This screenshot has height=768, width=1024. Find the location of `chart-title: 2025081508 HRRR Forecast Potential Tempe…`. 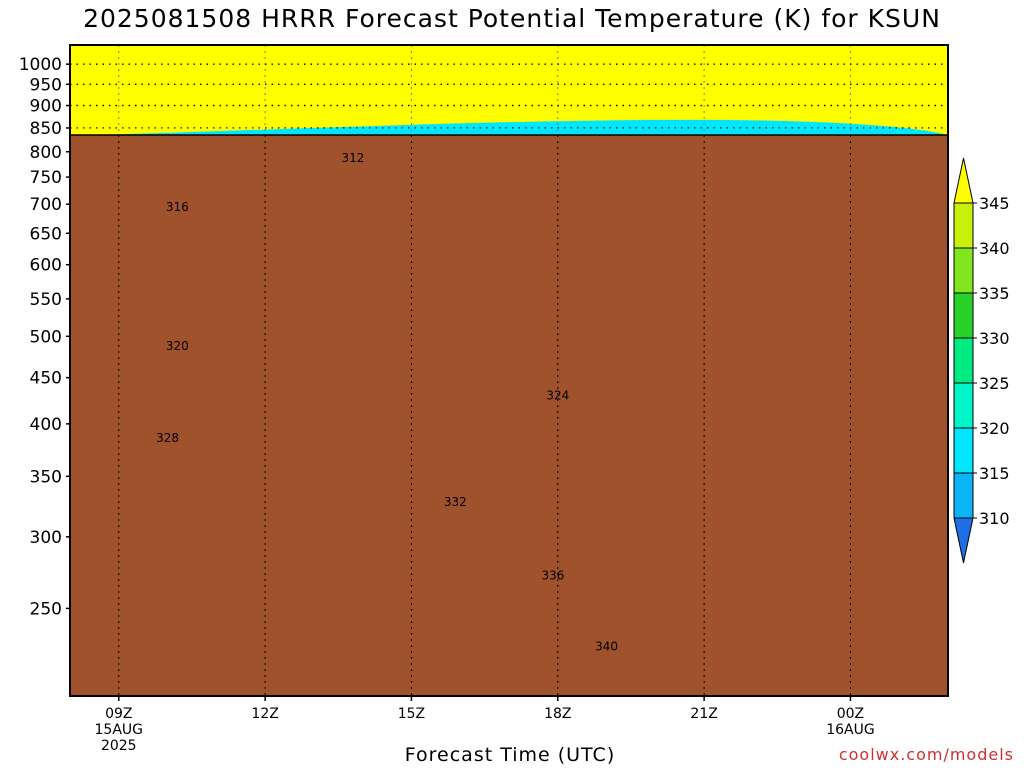

chart-title: 2025081508 HRRR Forecast Potential Tempe… is located at coordinates (512, 18).